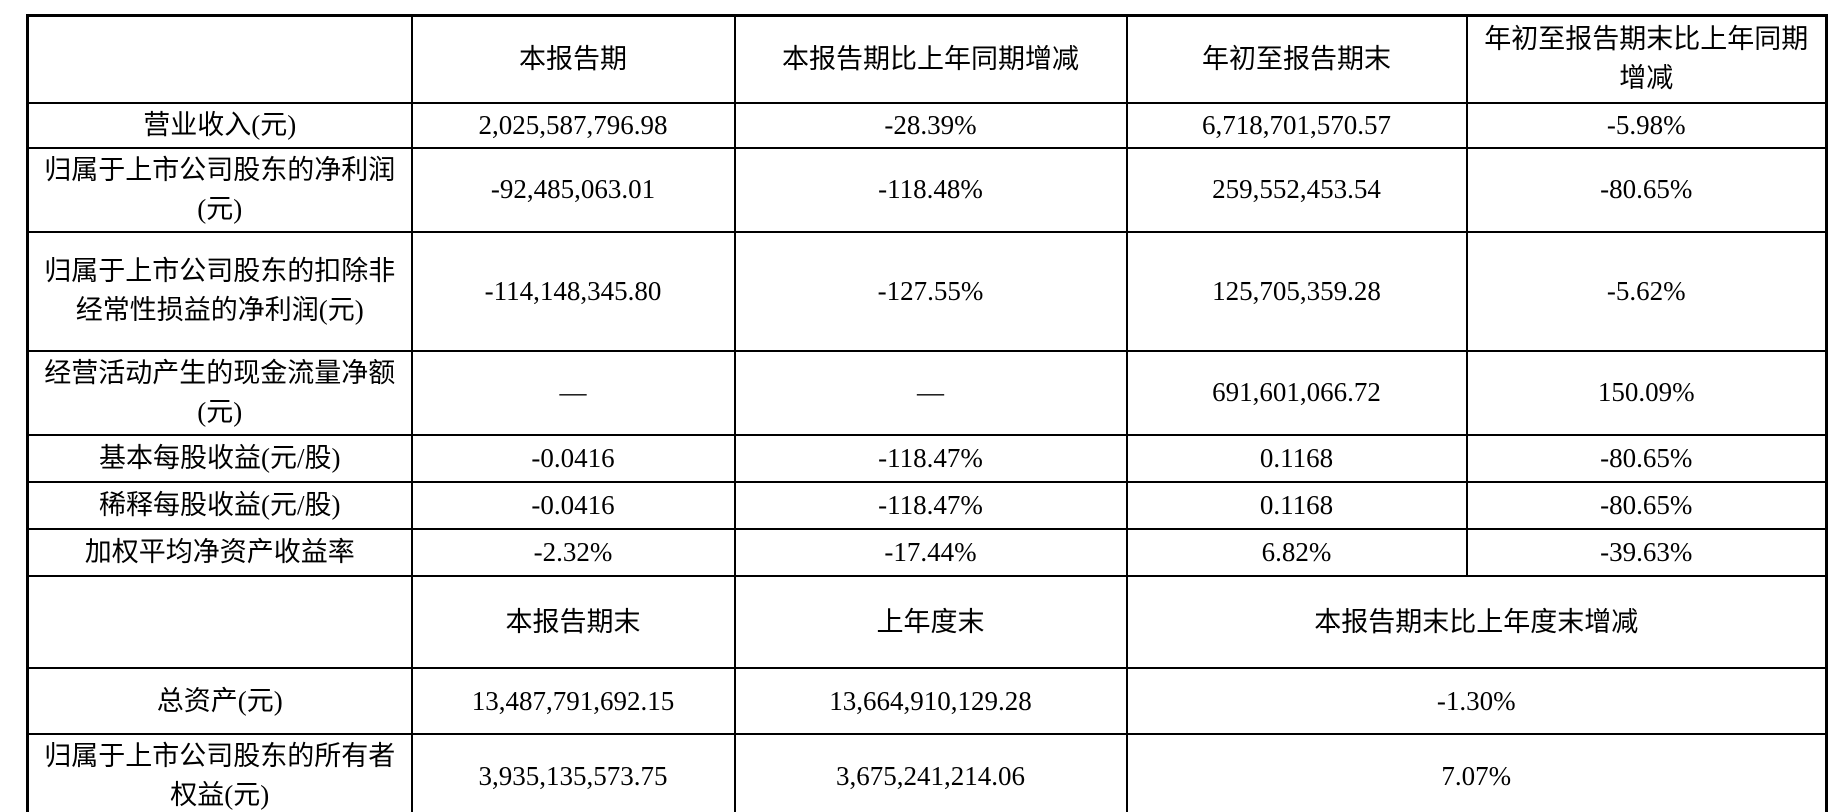 This screenshot has height=812, width=1828. What do you see at coordinates (219, 393) in the screenshot?
I see `row-label: 经营活动产生的现金流量净额(元)` at bounding box center [219, 393].